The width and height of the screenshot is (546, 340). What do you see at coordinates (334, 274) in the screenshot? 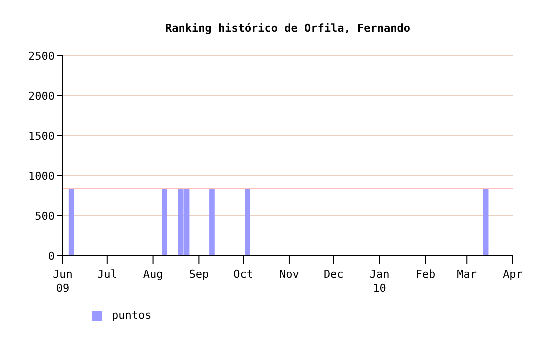
I see `x-tick-label: Dec` at bounding box center [334, 274].